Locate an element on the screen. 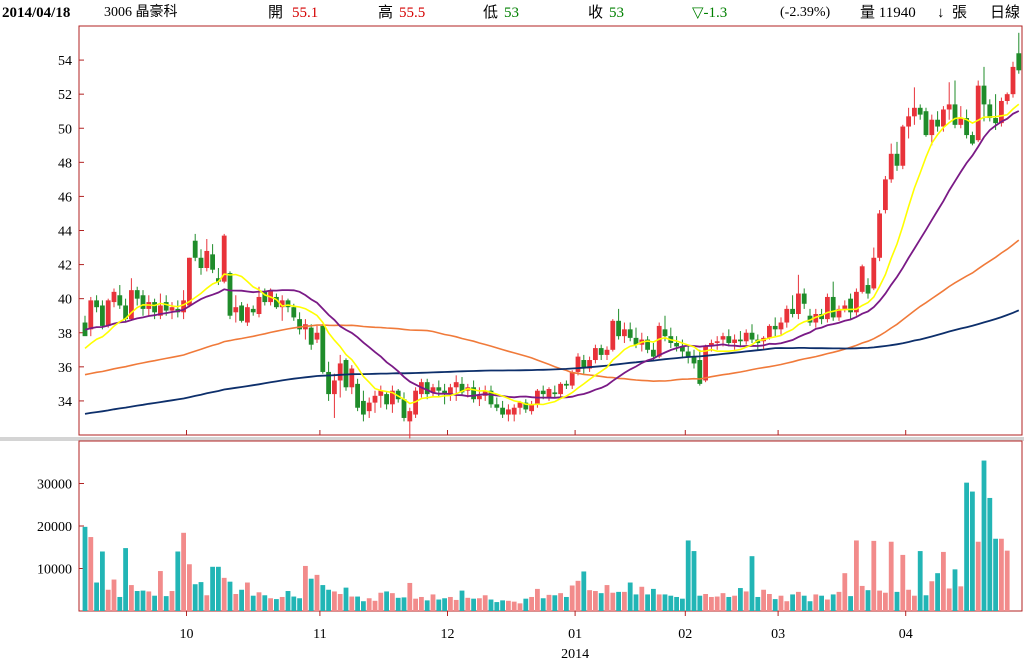  volume-tick-label: 10000 is located at coordinates (54, 570).